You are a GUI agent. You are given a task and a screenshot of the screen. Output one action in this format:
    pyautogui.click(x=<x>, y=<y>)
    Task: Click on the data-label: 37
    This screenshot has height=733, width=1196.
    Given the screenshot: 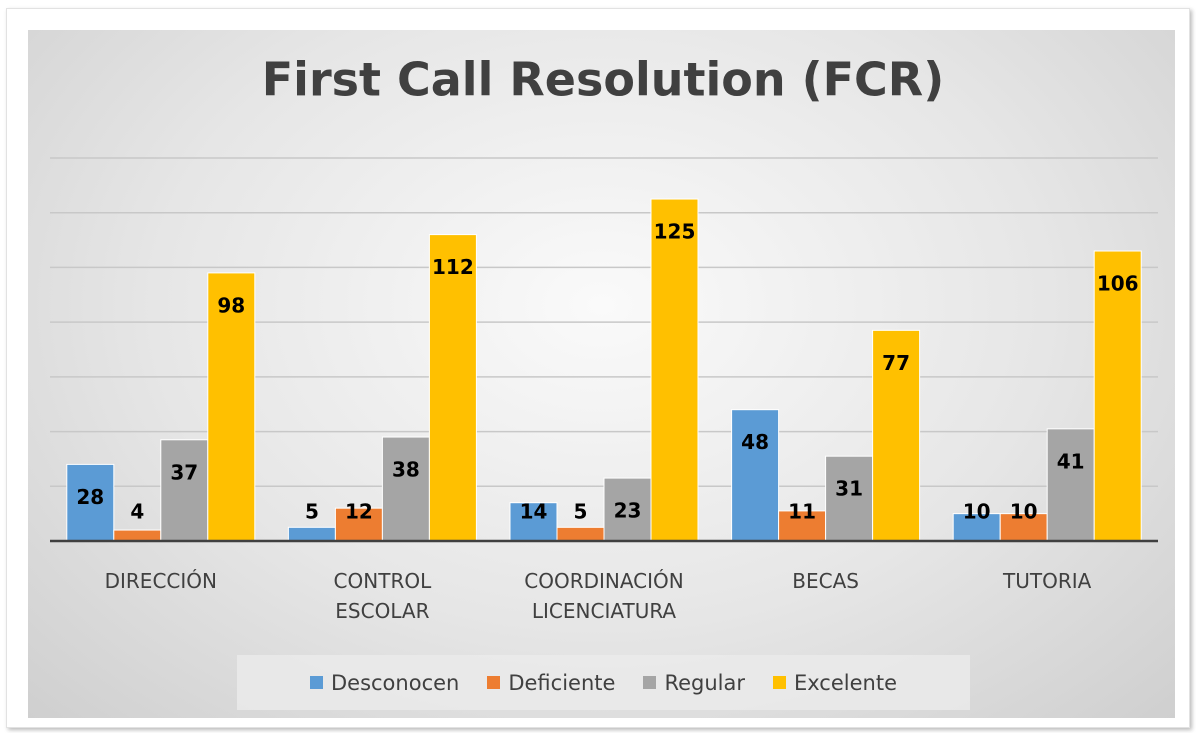 What is the action you would take?
    pyautogui.click(x=184, y=472)
    